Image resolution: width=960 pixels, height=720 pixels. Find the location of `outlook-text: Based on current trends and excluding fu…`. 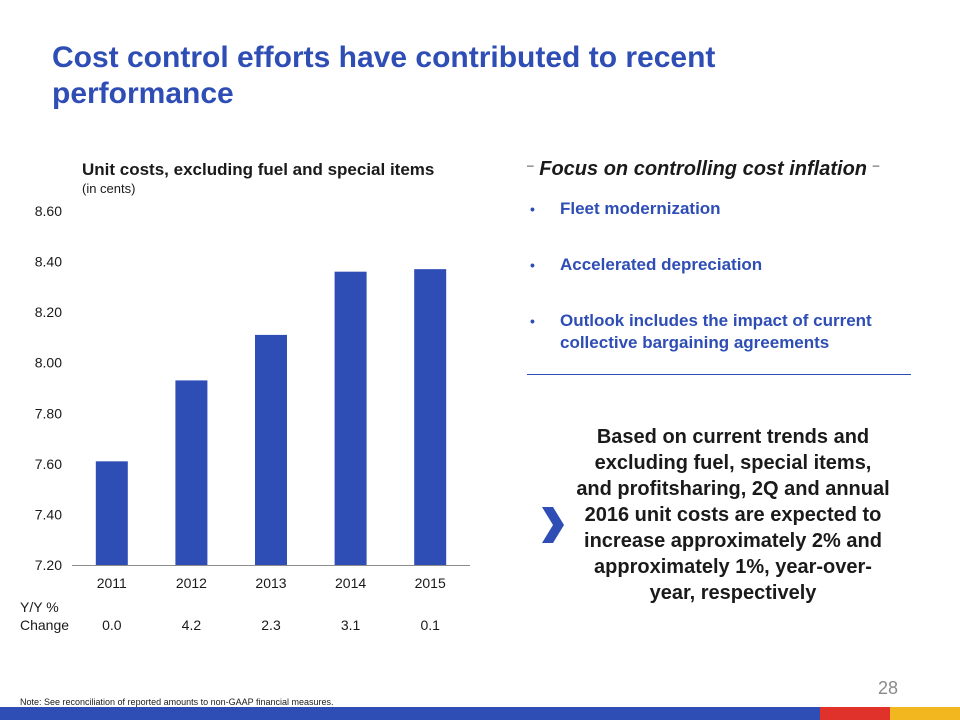

outlook-text: Based on current trends and excluding fu… is located at coordinates (733, 515).